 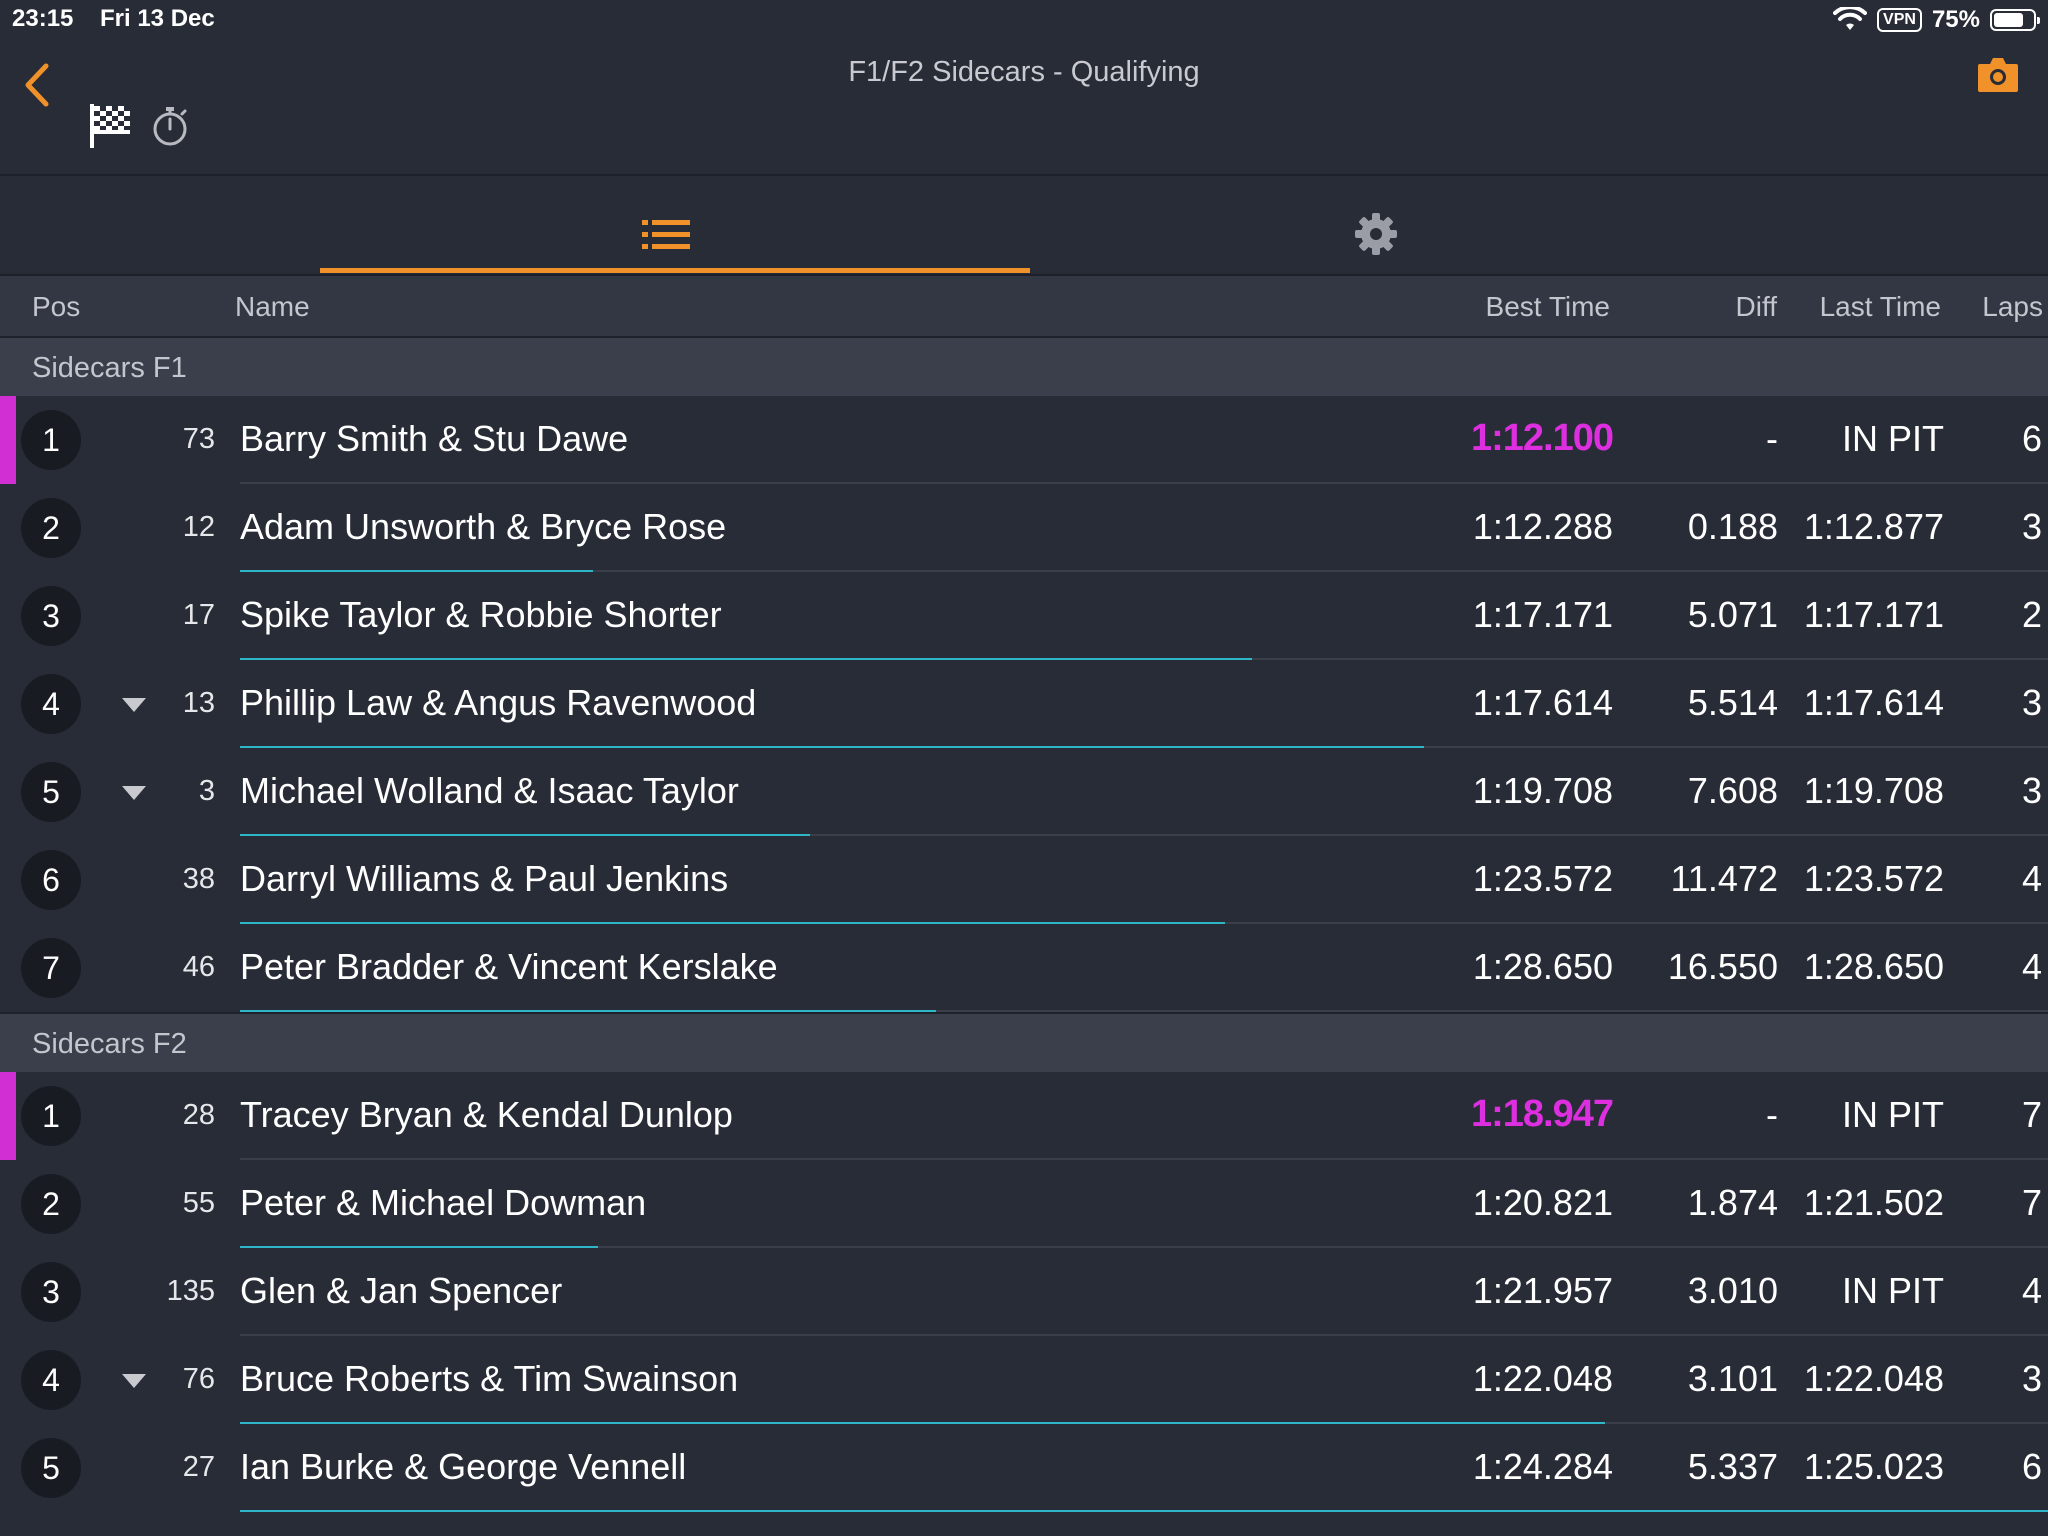 What do you see at coordinates (1024, 366) in the screenshot?
I see `group-header: Sidecars F1` at bounding box center [1024, 366].